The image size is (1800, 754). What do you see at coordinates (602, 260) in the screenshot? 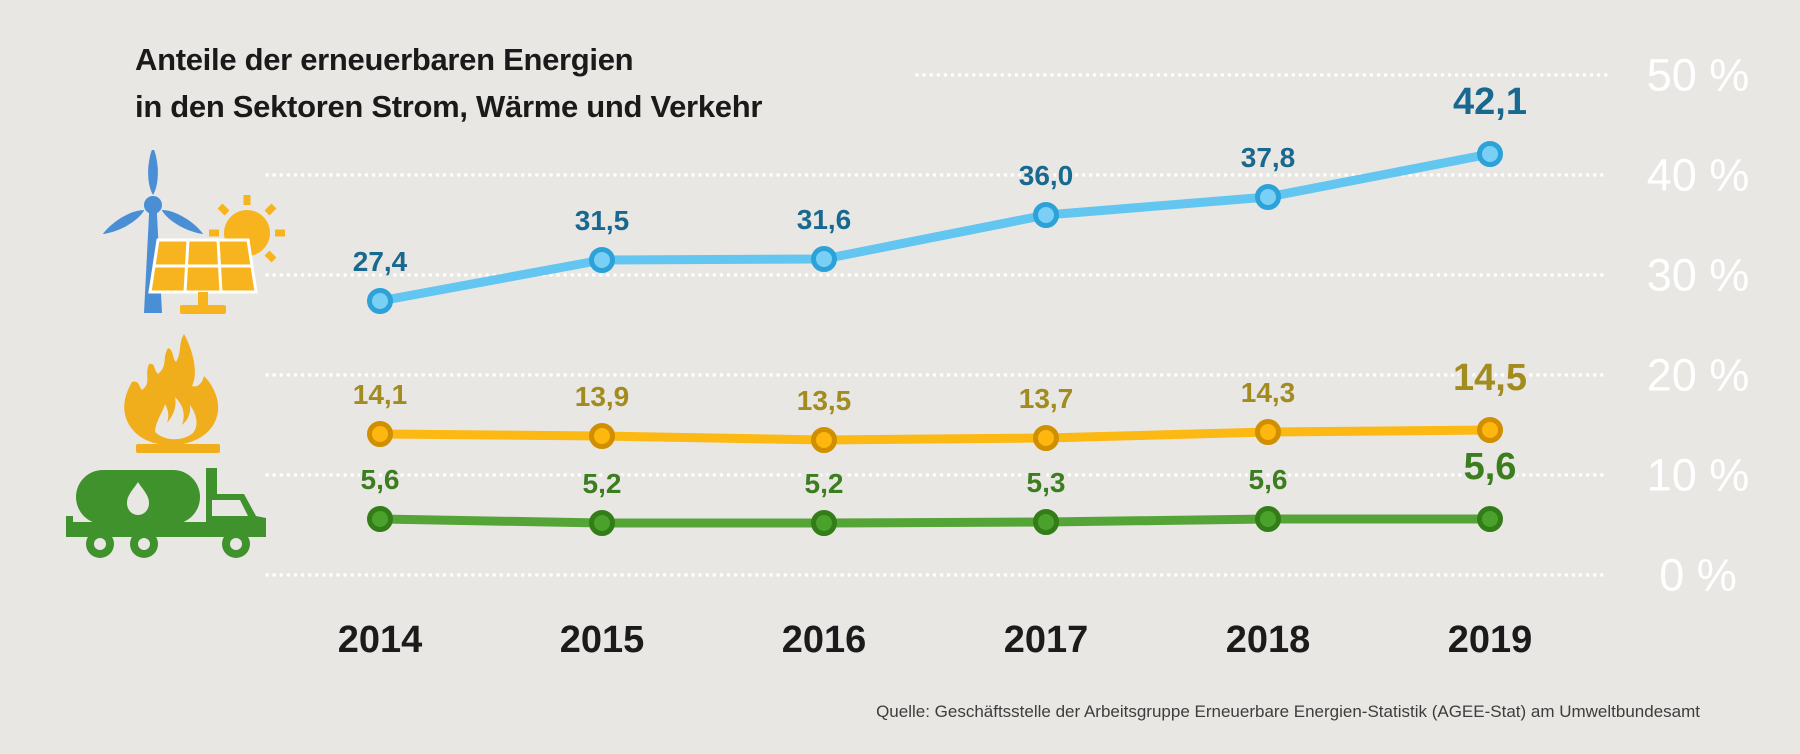
I see `data-point-strom-2015` at bounding box center [602, 260].